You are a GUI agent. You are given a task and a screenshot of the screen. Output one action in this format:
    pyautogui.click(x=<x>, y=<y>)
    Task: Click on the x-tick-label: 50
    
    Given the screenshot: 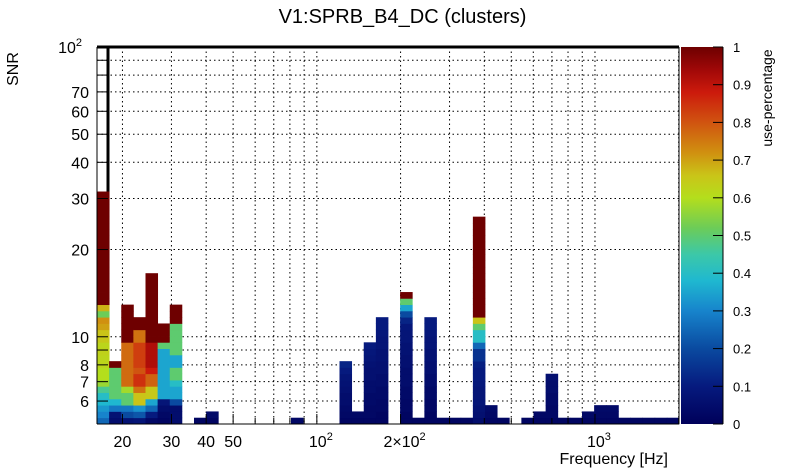 What is the action you would take?
    pyautogui.click(x=233, y=442)
    